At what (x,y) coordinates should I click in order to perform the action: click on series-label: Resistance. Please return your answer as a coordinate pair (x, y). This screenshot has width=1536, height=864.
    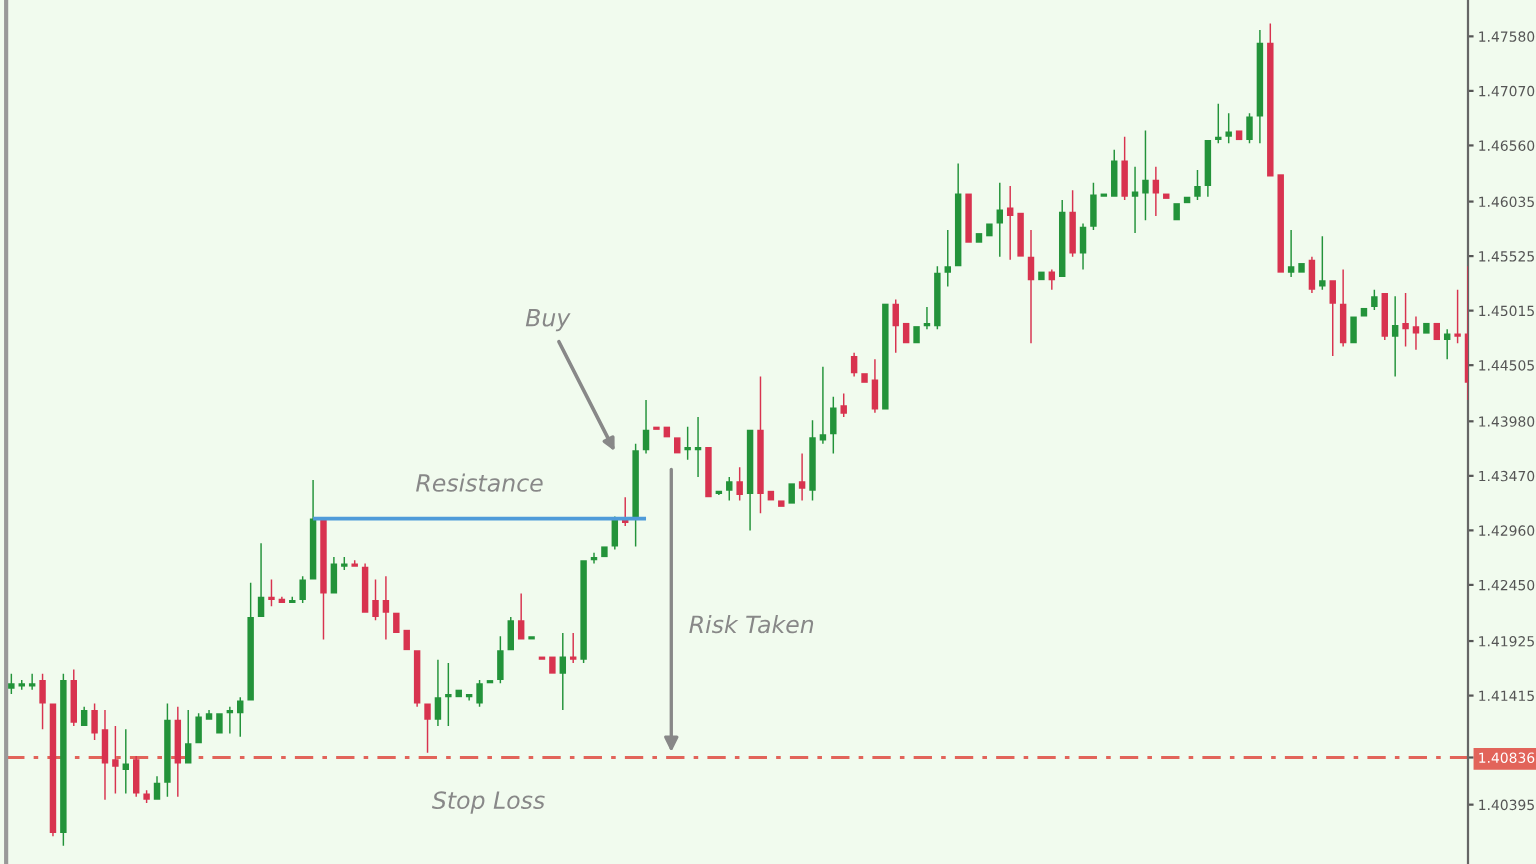
    Looking at the image, I should click on (479, 482).